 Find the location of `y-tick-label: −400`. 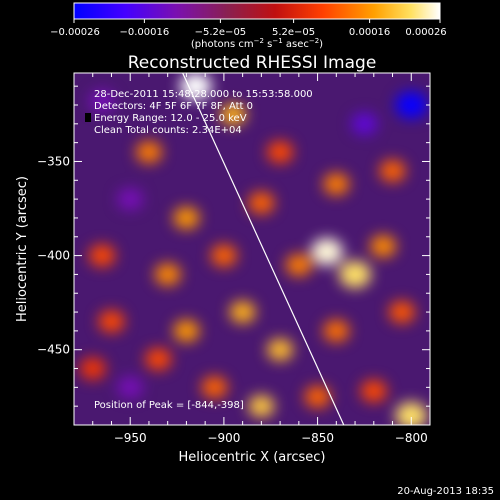

y-tick-label: −400 is located at coordinates (53, 256).